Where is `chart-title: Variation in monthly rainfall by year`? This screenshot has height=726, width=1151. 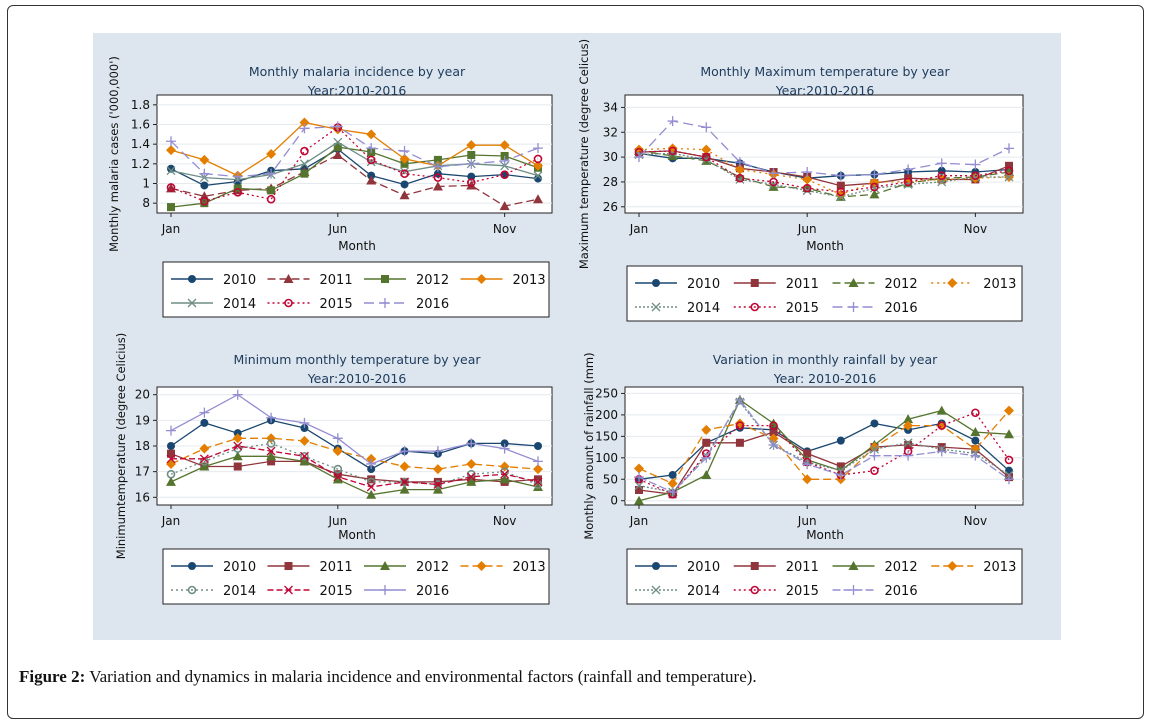 chart-title: Variation in monthly rainfall by year is located at coordinates (825, 359).